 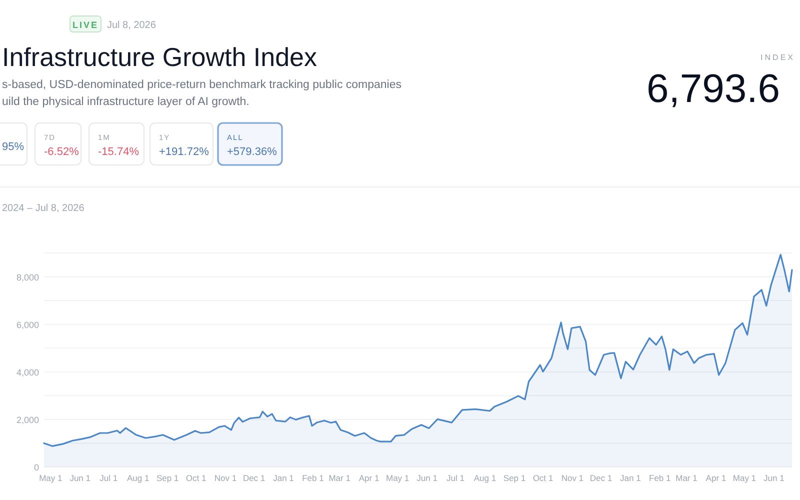 I want to click on text: 95%, so click(x=13, y=147).